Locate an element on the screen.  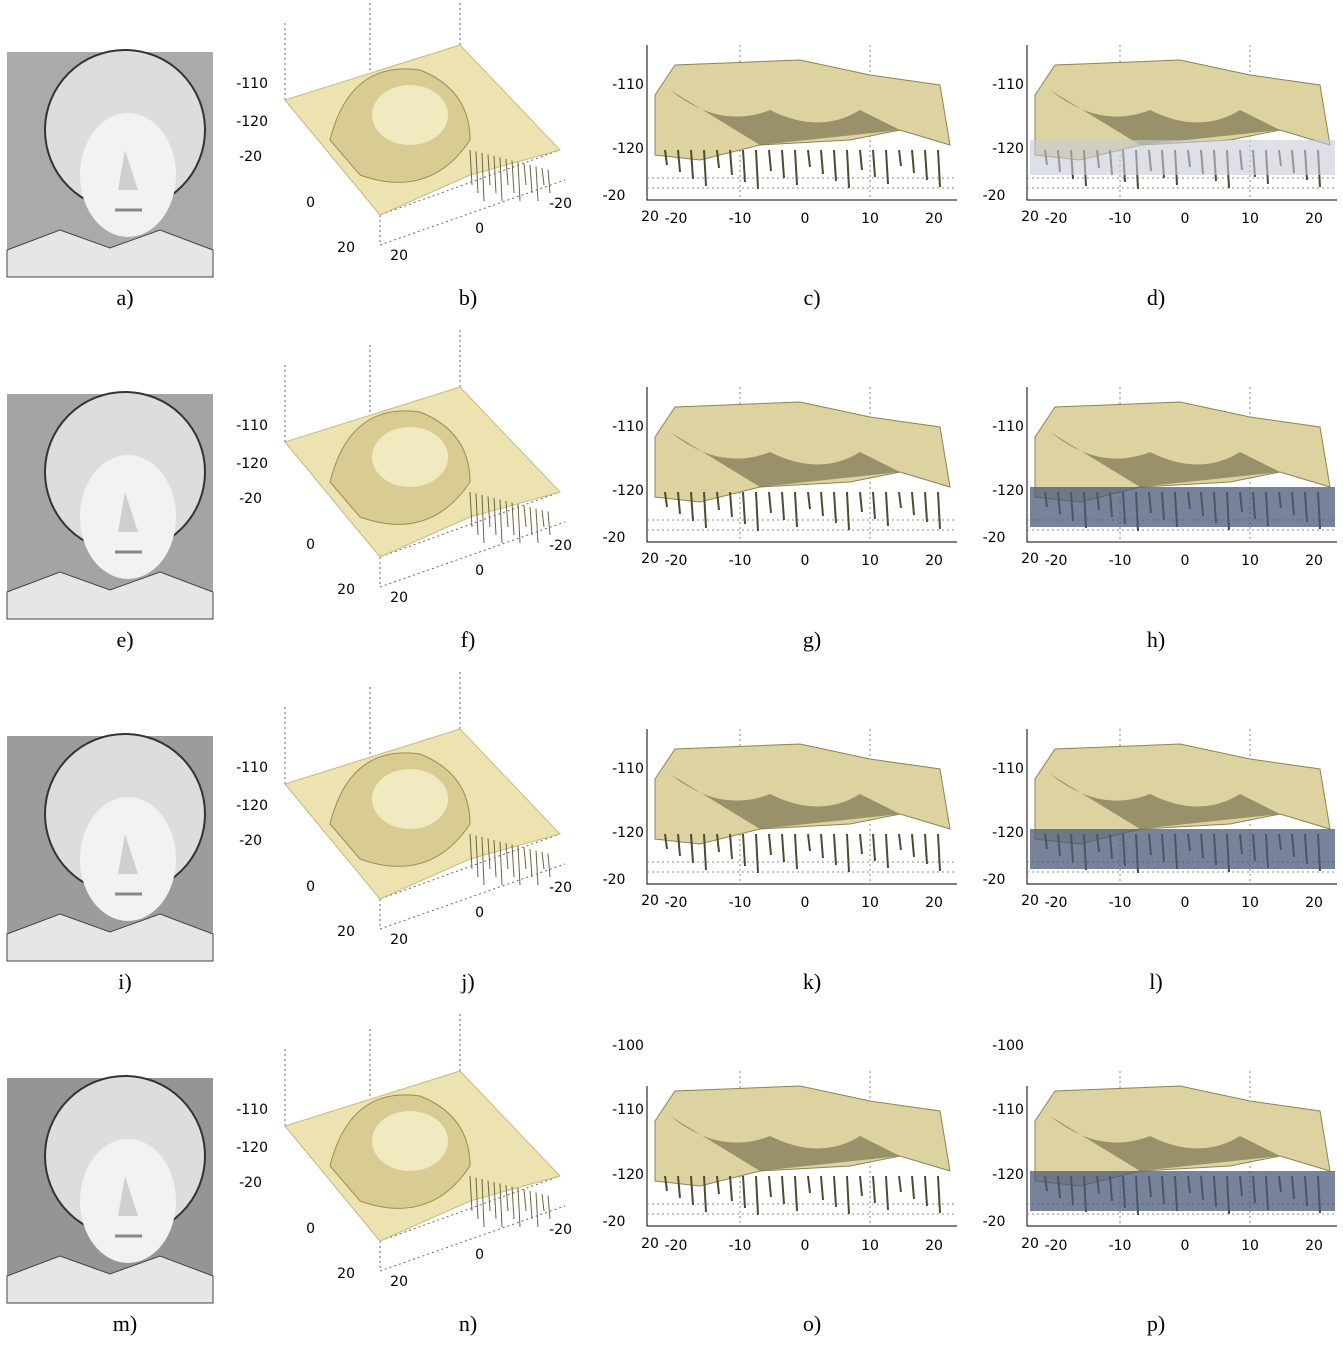
panel-label: n) is located at coordinates (468, 1323).